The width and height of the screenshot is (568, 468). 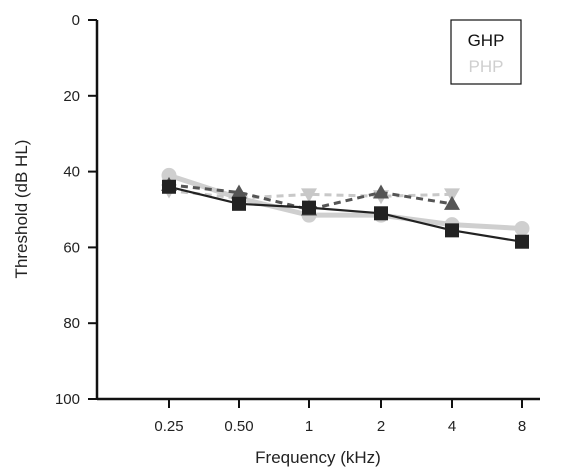 What do you see at coordinates (76, 210) in the screenshot?
I see `y-tick-group: 0 20 40 60 80 100` at bounding box center [76, 210].